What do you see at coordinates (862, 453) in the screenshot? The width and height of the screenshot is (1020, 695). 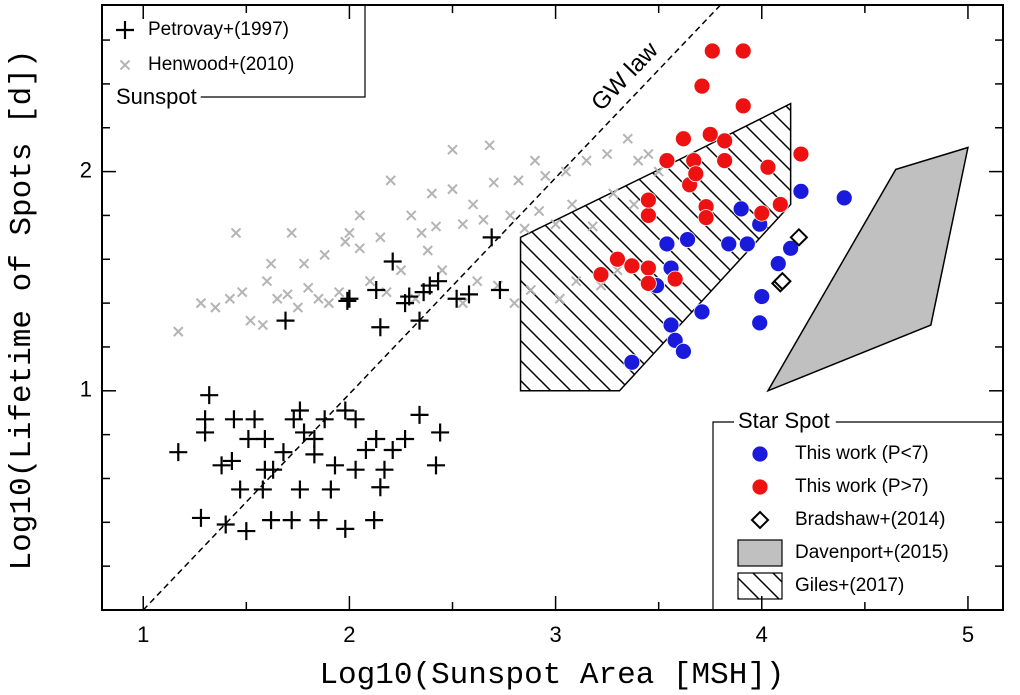 I see `legend-label: This work (P<7)` at bounding box center [862, 453].